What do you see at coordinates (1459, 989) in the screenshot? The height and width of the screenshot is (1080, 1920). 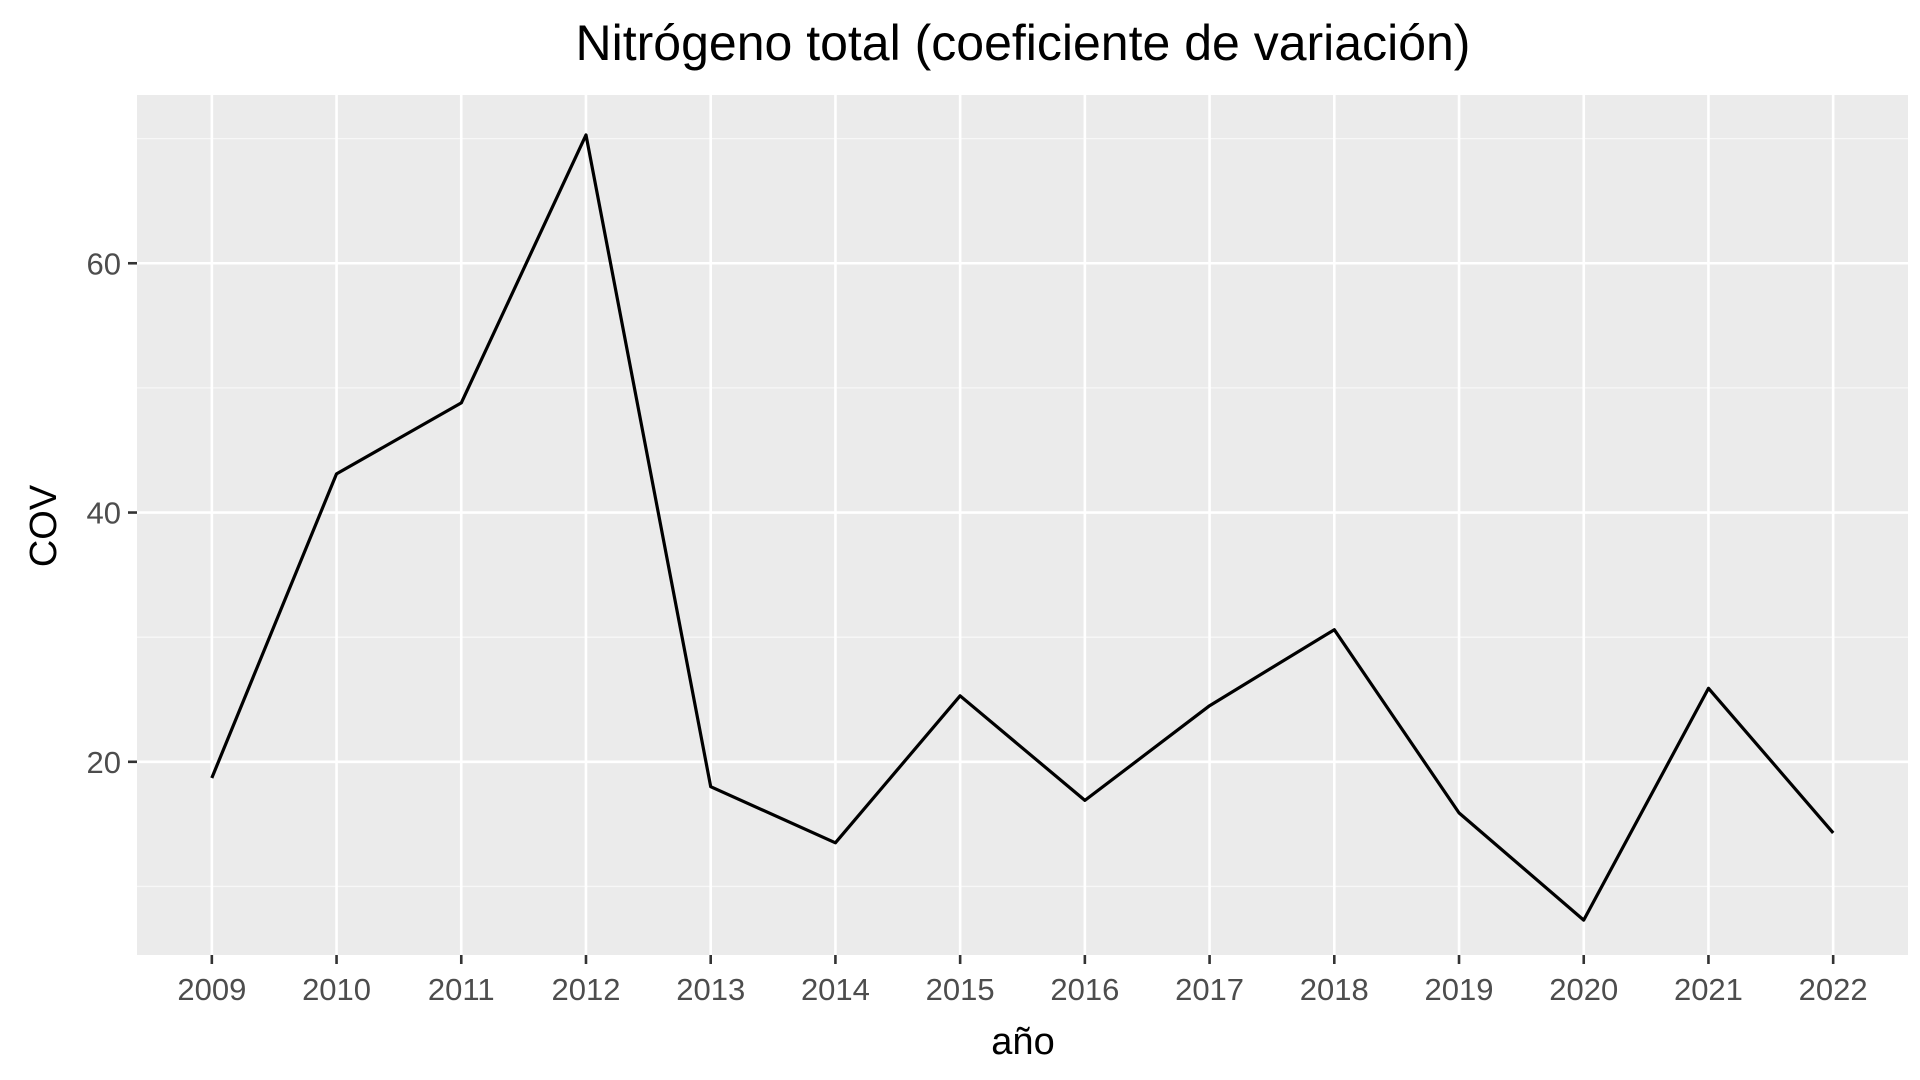 I see `x-tick-label: 2019` at bounding box center [1459, 989].